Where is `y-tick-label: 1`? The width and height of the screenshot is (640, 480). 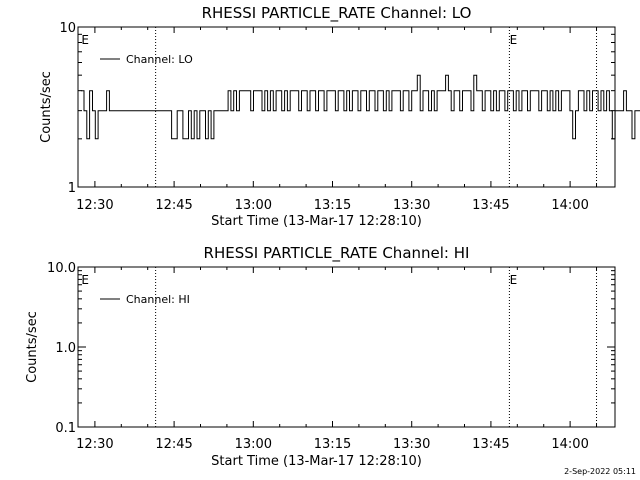
y-tick-label: 1 is located at coordinates (72, 188).